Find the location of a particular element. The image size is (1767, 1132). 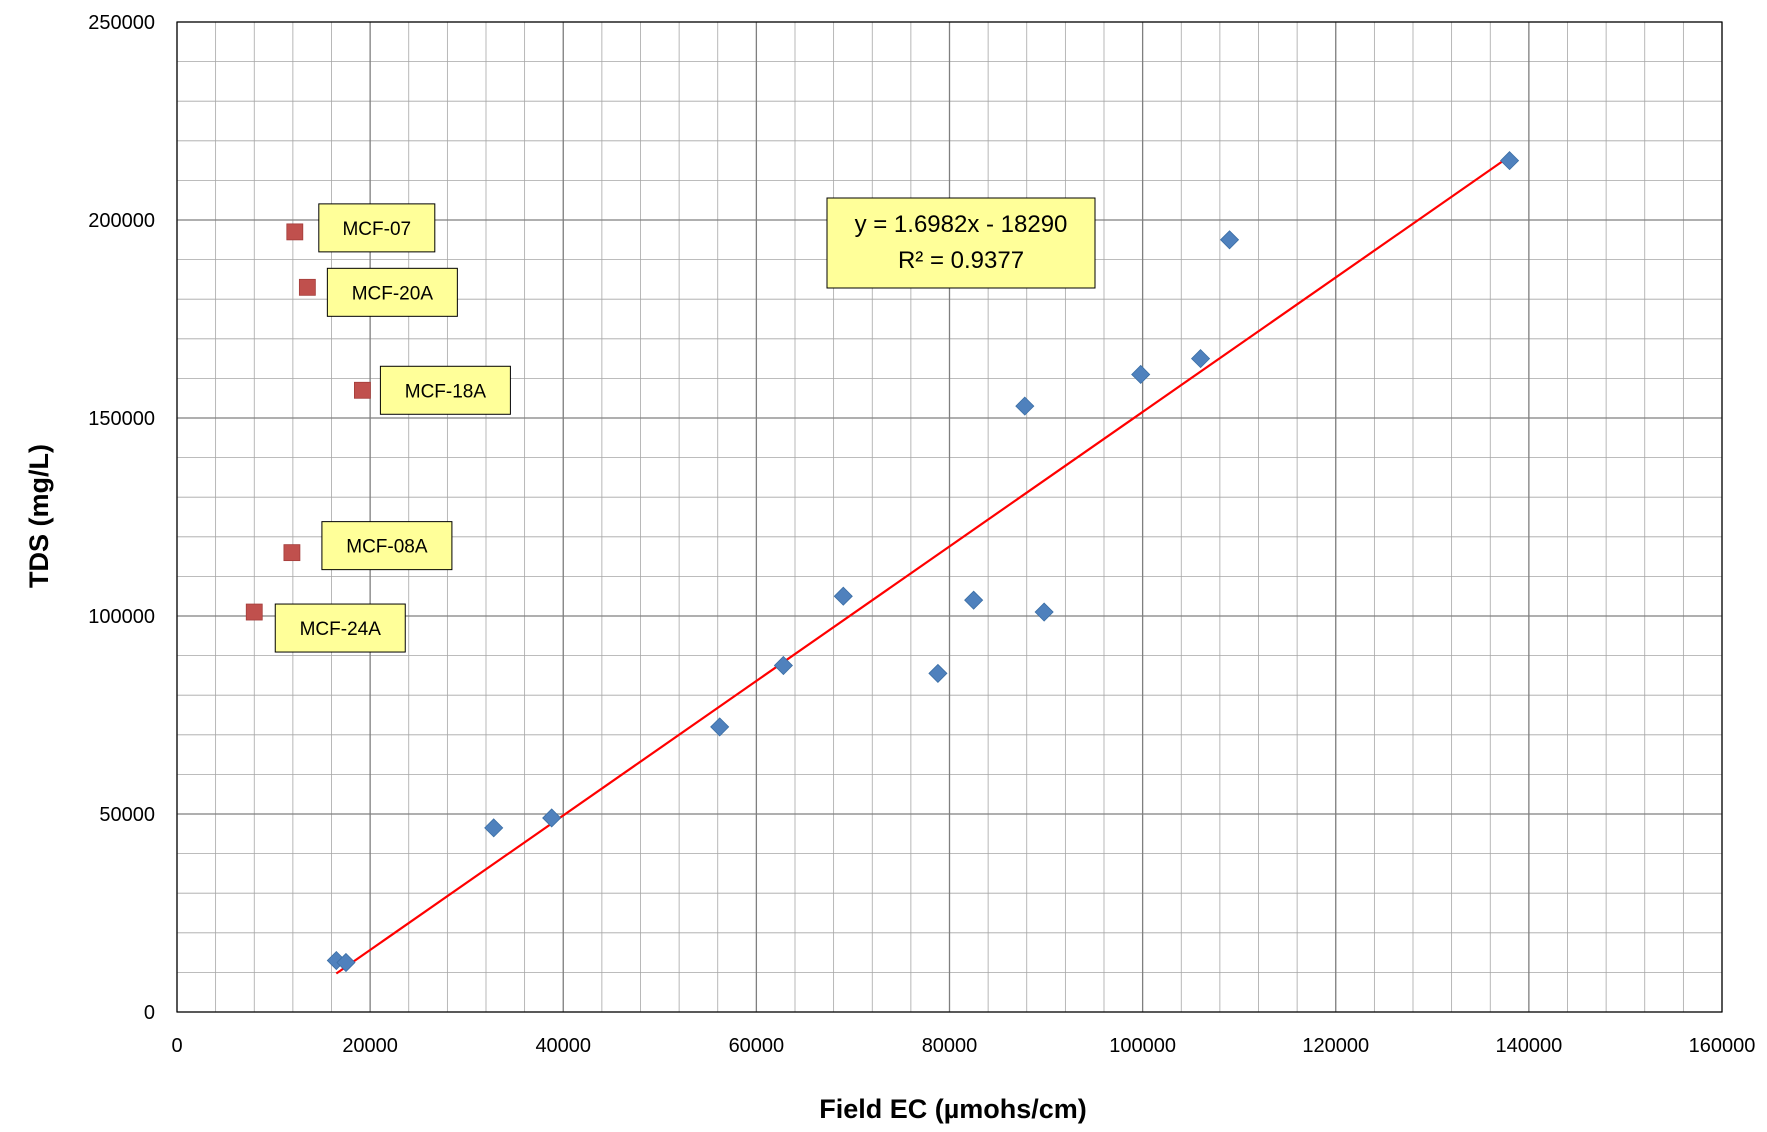

trendline-equation: y = 1.6982x - 18290 is located at coordinates (961, 224).